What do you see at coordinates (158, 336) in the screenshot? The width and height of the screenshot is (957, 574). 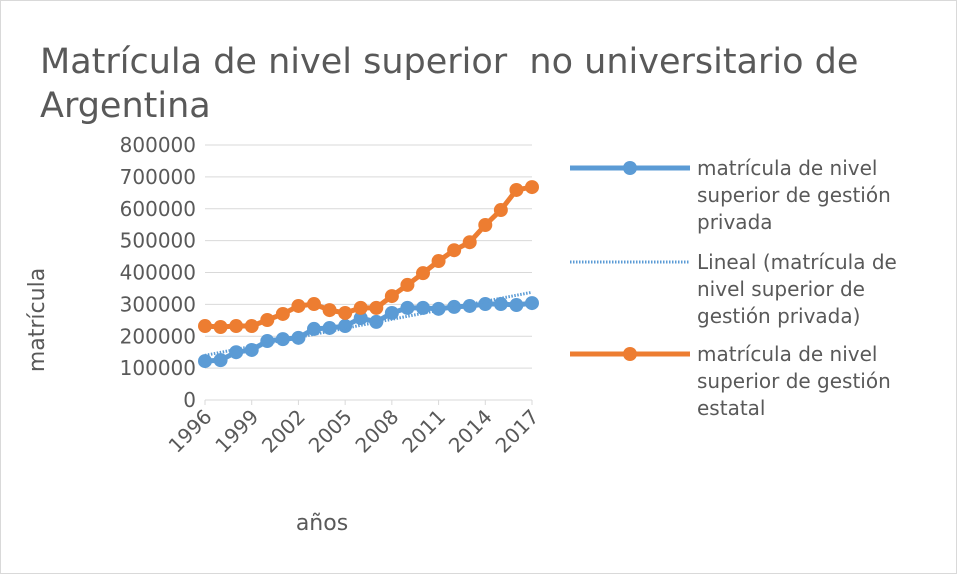 I see `y-tick-label: 200000` at bounding box center [158, 336].